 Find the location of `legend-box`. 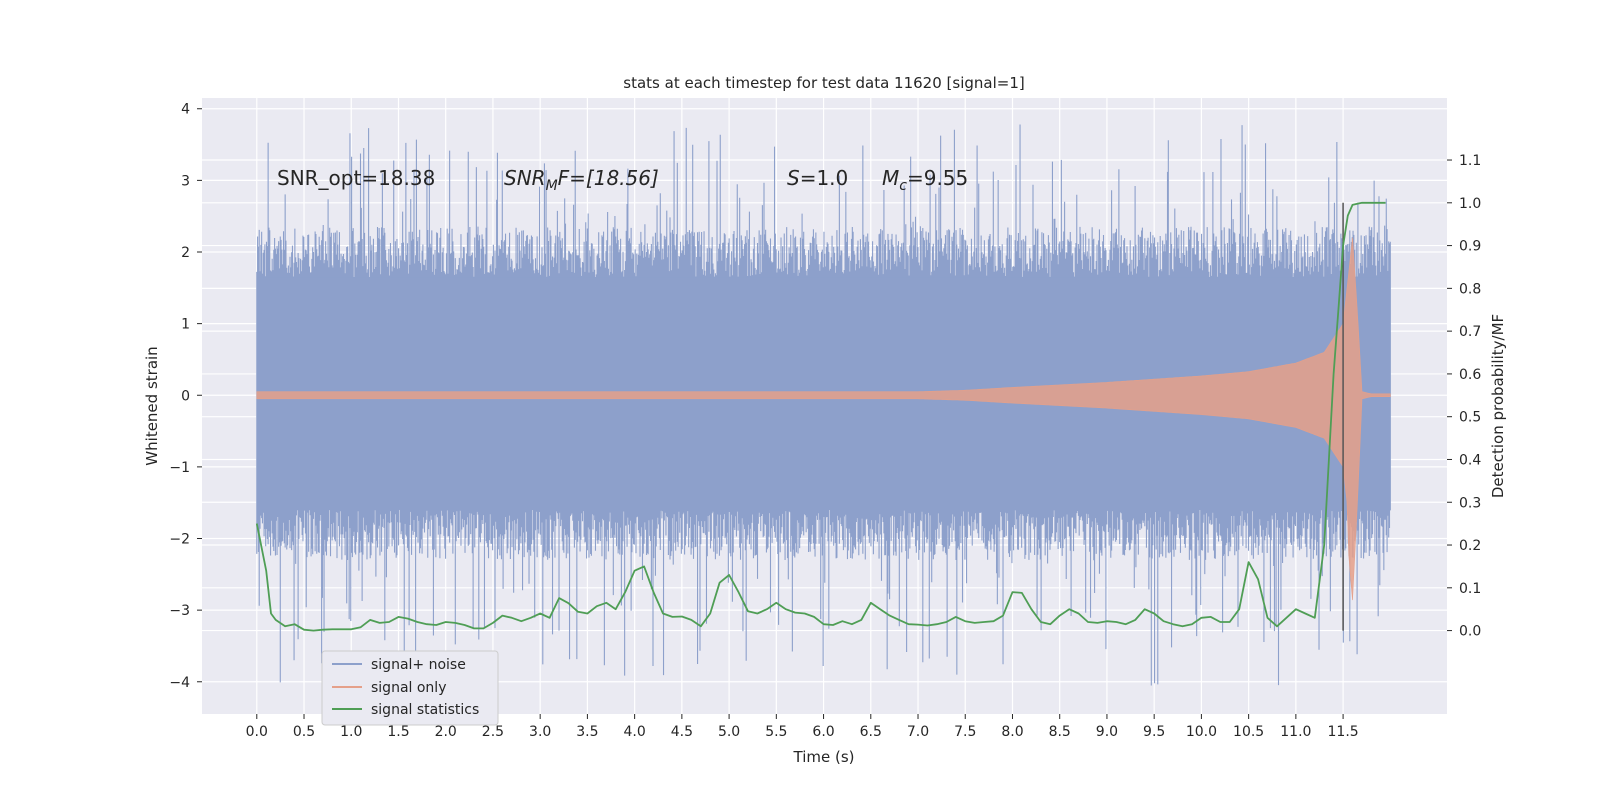

legend-box is located at coordinates (410, 688).